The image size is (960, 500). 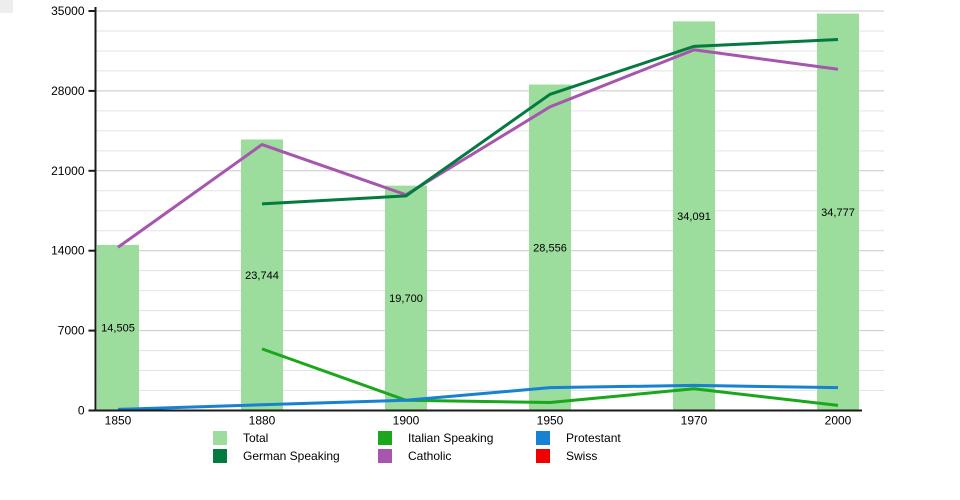 I want to click on y-axis-label: 35000, so click(x=68, y=11).